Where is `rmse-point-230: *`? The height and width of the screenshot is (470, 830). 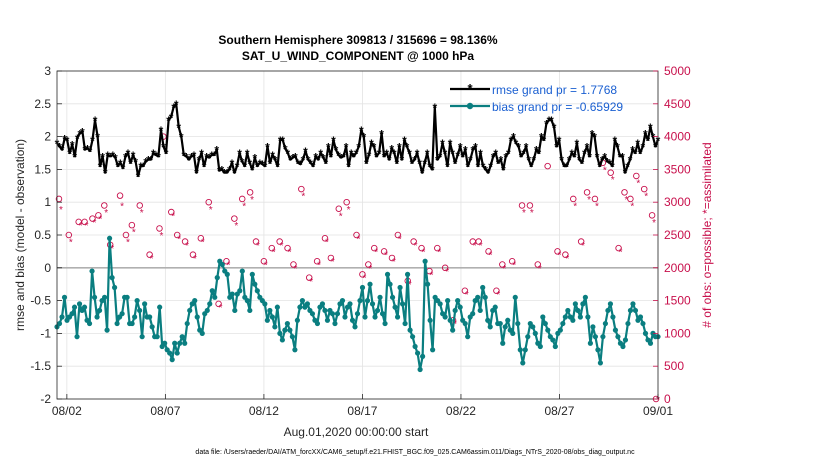 rmse-point-230: * is located at coordinates (640, 154).